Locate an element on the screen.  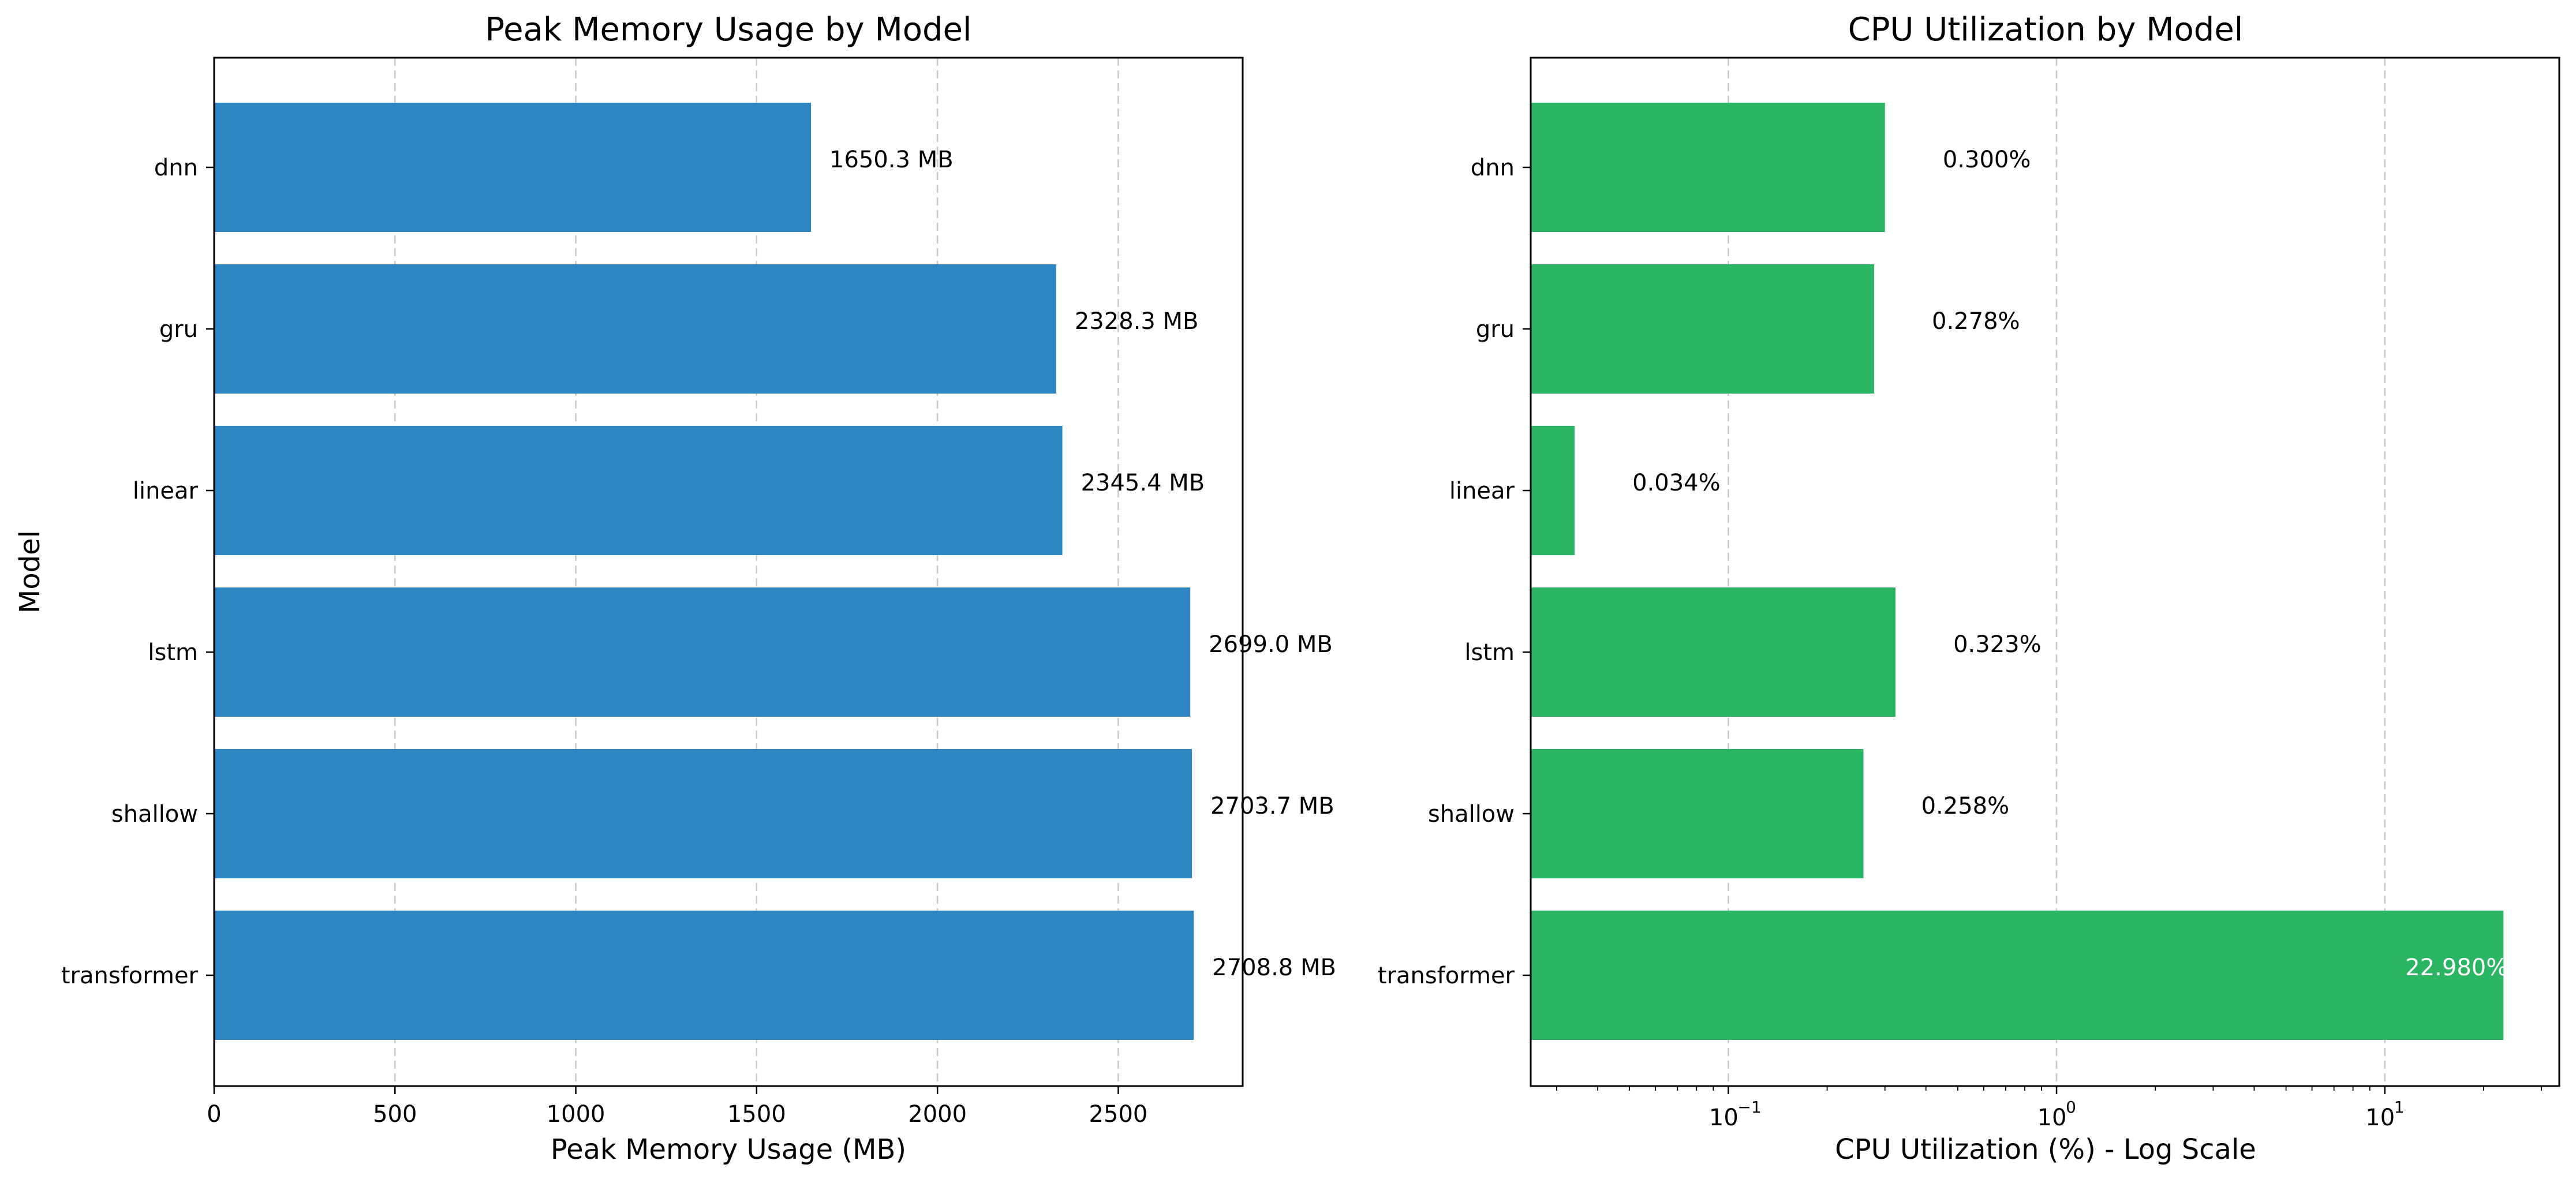
mem-value-label-transformer: 2708.8 MB is located at coordinates (1274, 967).